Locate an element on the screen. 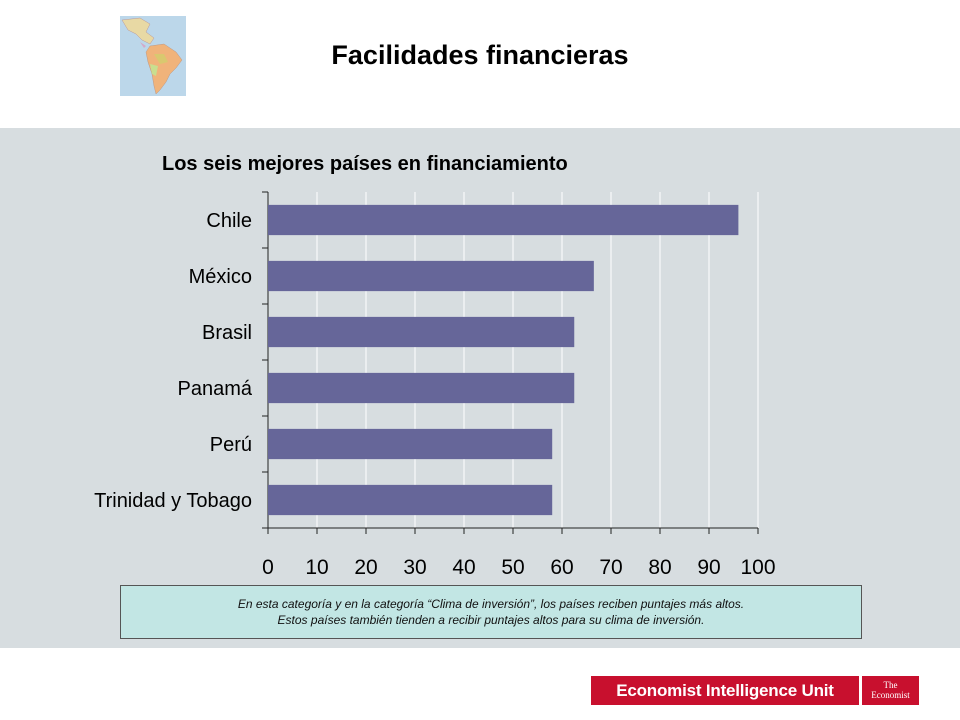 The height and width of the screenshot is (720, 960). x-tick-label-70: 70 is located at coordinates (610, 567).